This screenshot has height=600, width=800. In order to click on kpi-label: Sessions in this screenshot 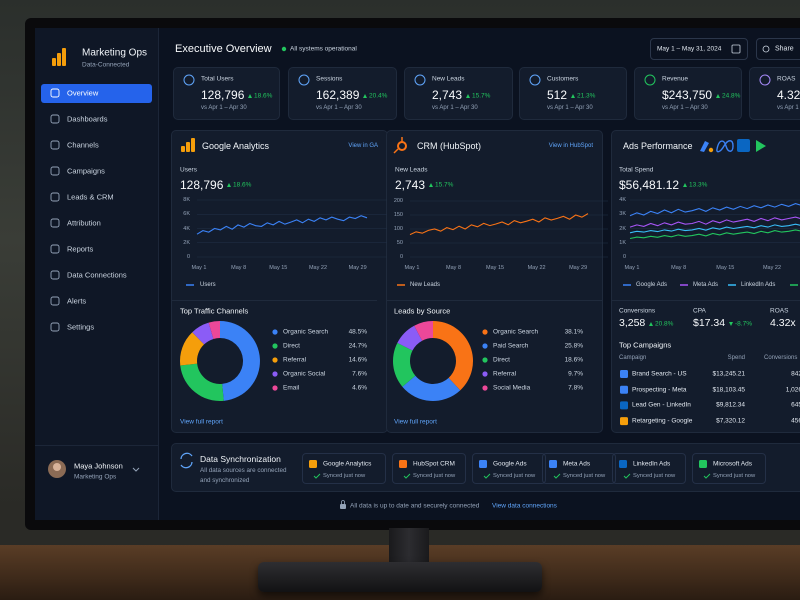, I will do `click(329, 79)`.